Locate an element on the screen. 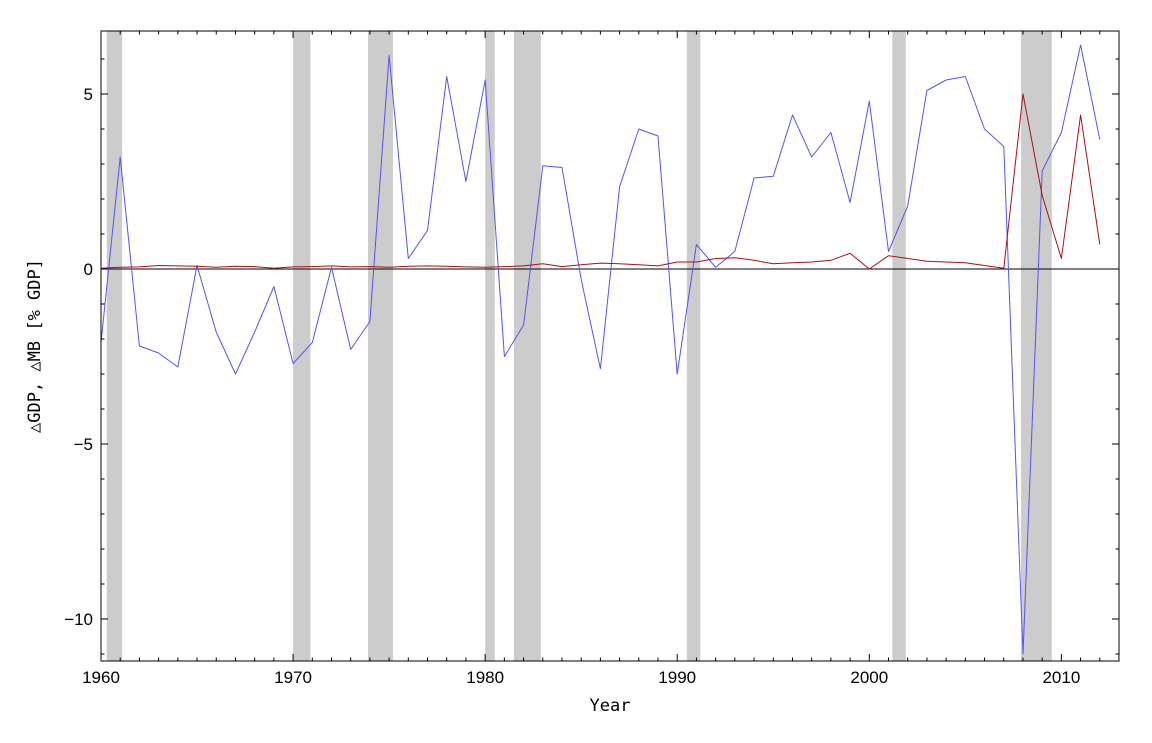 The width and height of the screenshot is (1152, 743). x-tick-label: 1980 is located at coordinates (485, 677).